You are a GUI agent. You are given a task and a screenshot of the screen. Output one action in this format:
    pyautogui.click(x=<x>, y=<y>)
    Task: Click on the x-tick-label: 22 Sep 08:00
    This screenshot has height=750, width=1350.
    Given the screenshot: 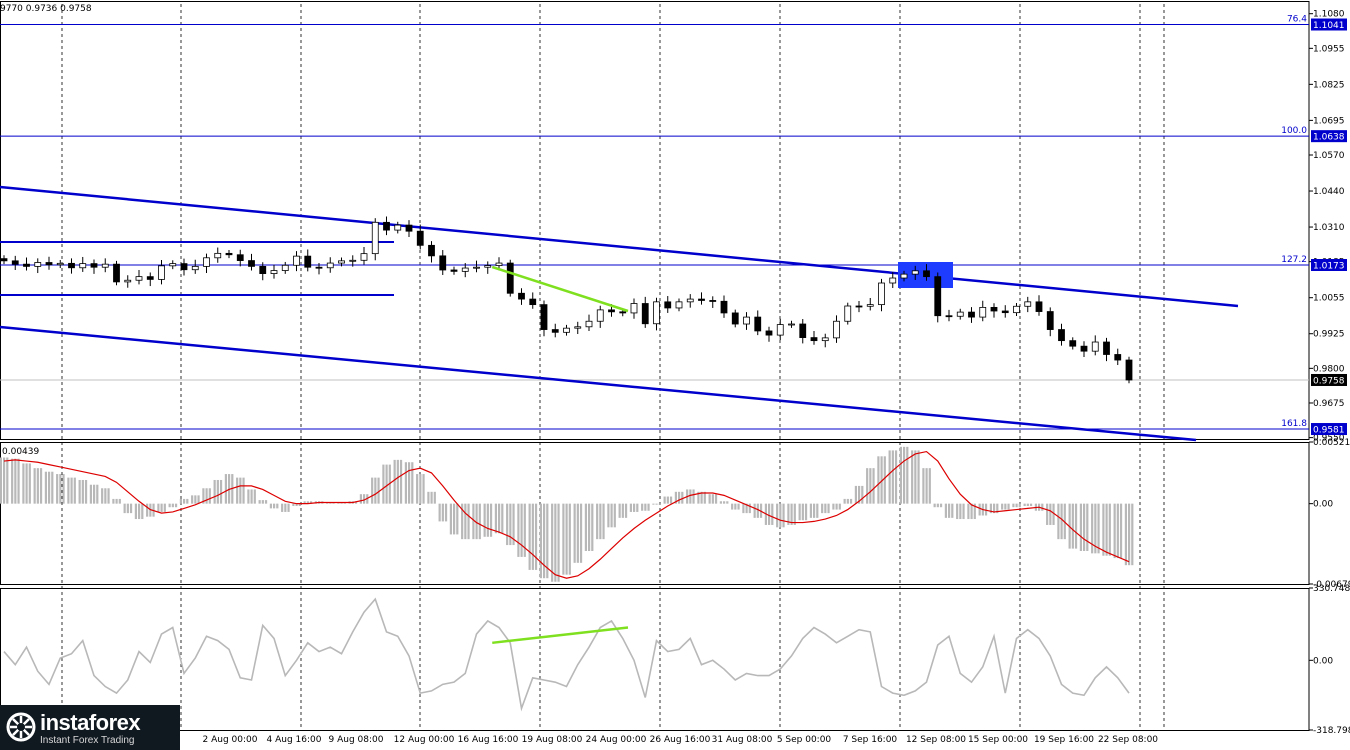 What is the action you would take?
    pyautogui.click(x=1128, y=740)
    